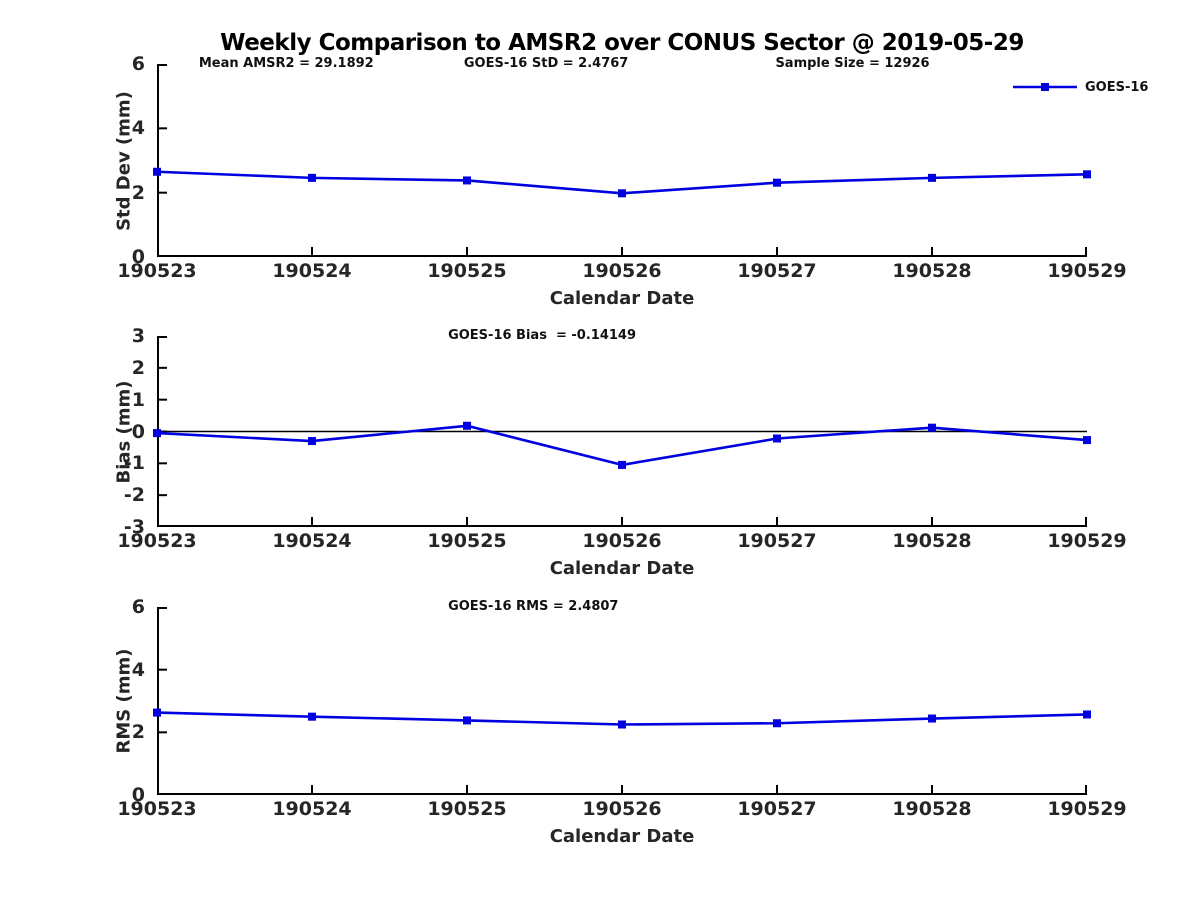 This screenshot has width=1200, height=900. What do you see at coordinates (1045, 87) in the screenshot?
I see `legend-line-sample-icon` at bounding box center [1045, 87].